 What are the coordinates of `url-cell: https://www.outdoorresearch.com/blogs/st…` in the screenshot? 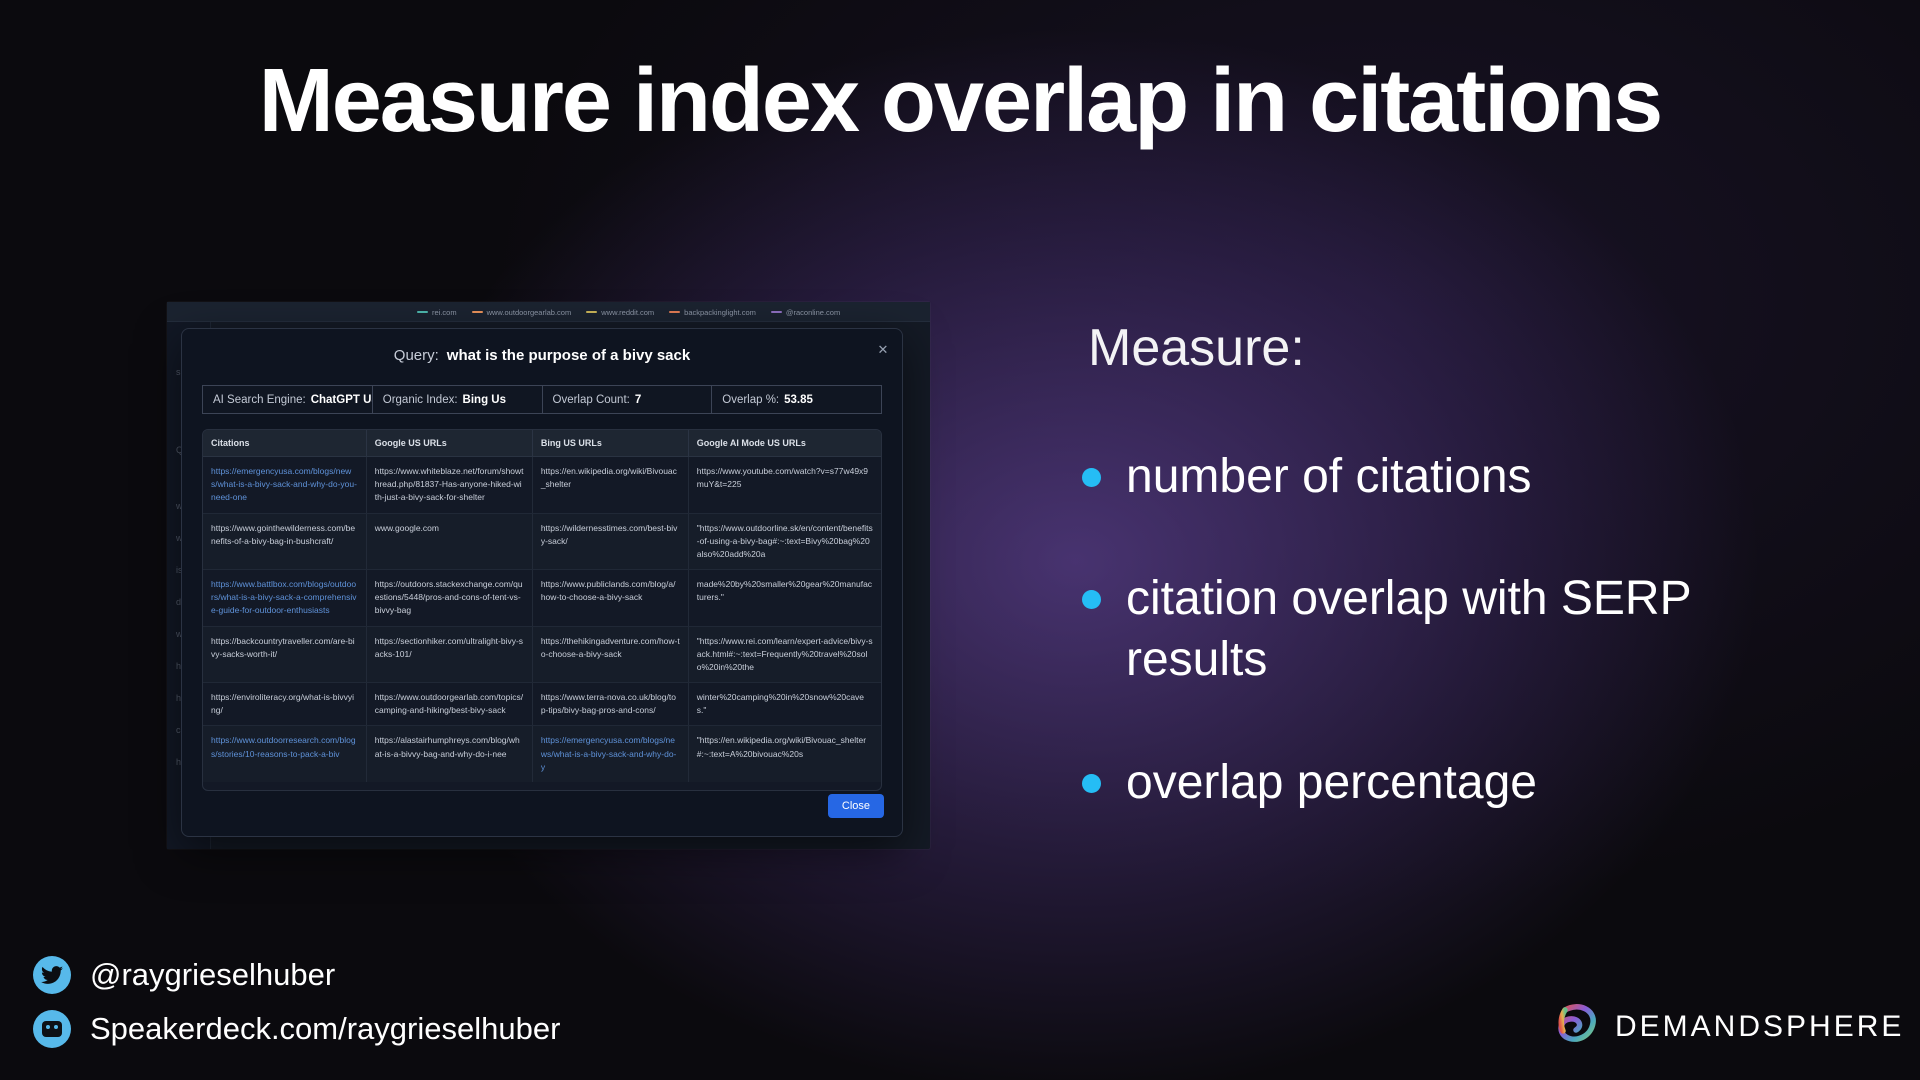 It's located at (283, 747).